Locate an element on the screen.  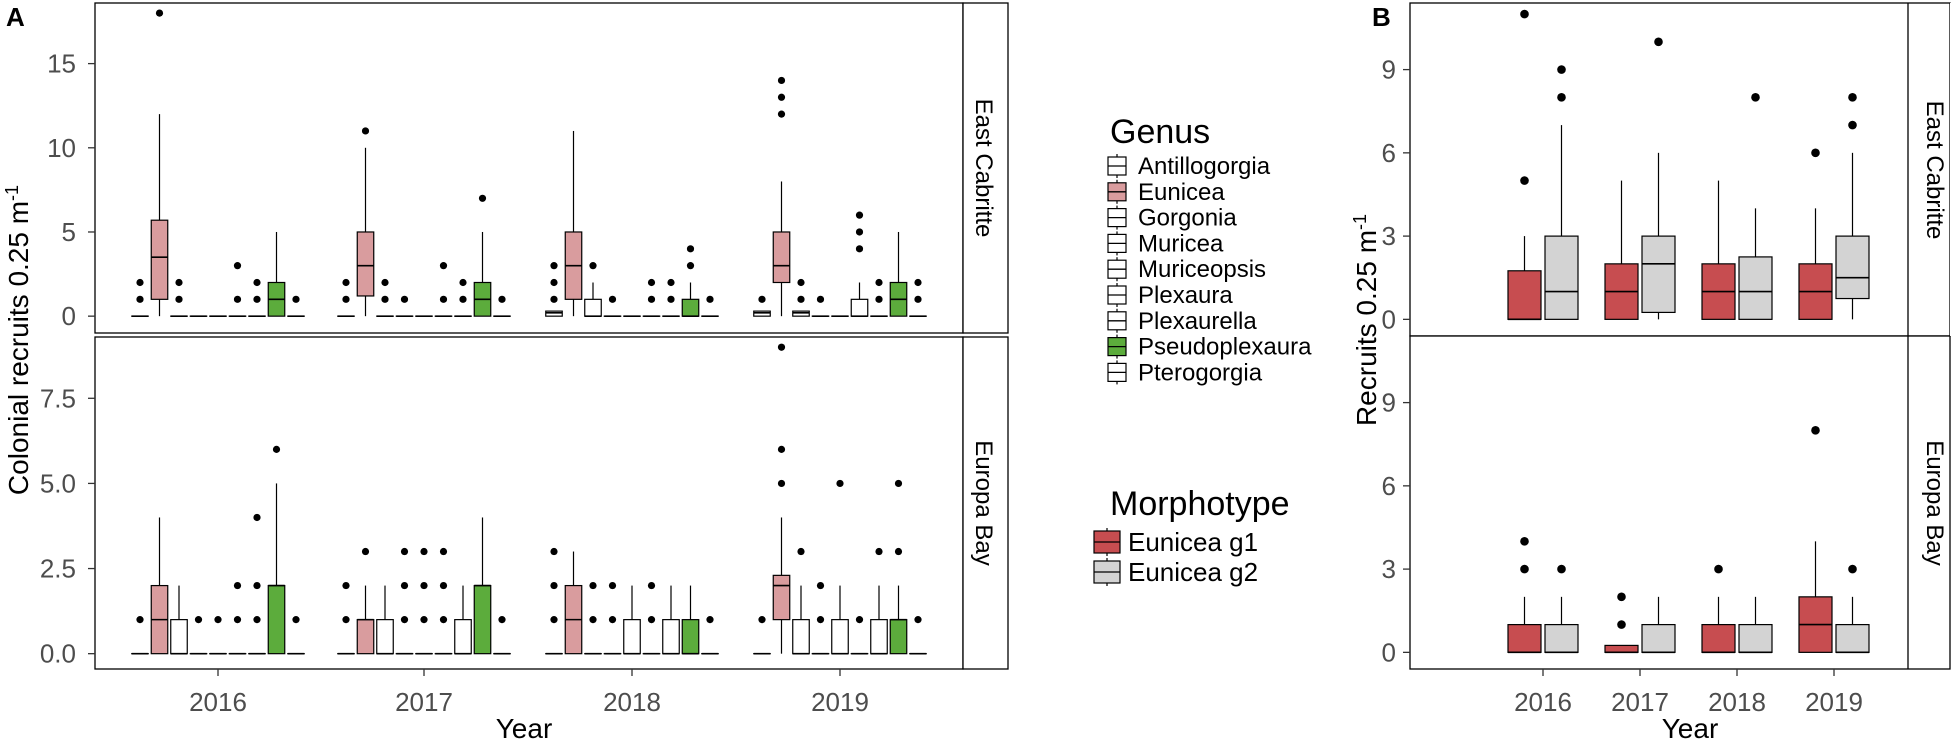
panel-a-bottom-strip is located at coordinates (985, 503).